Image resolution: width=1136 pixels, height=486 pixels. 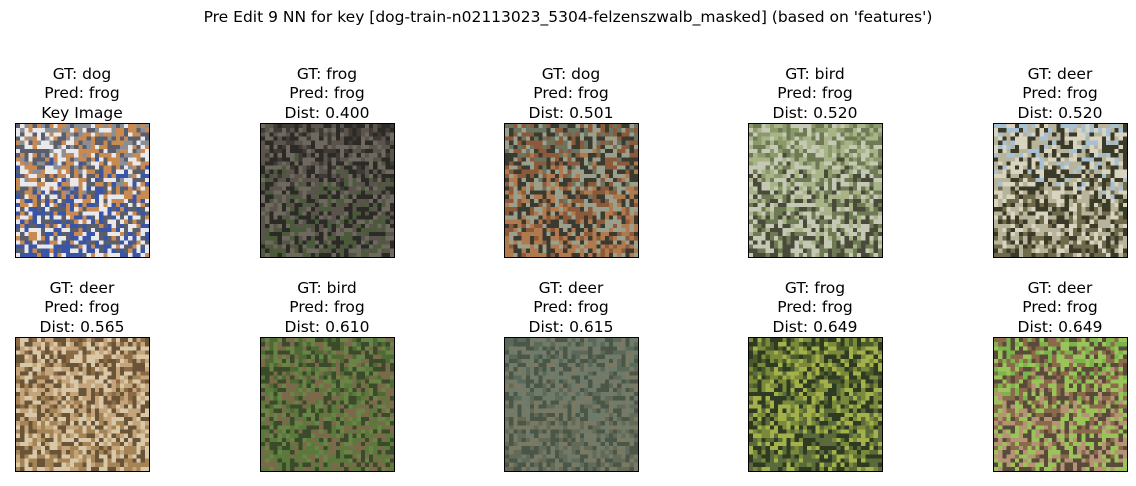 I want to click on nn-panel: GT: dog Pred: frog Dist: 0.501, so click(x=571, y=161).